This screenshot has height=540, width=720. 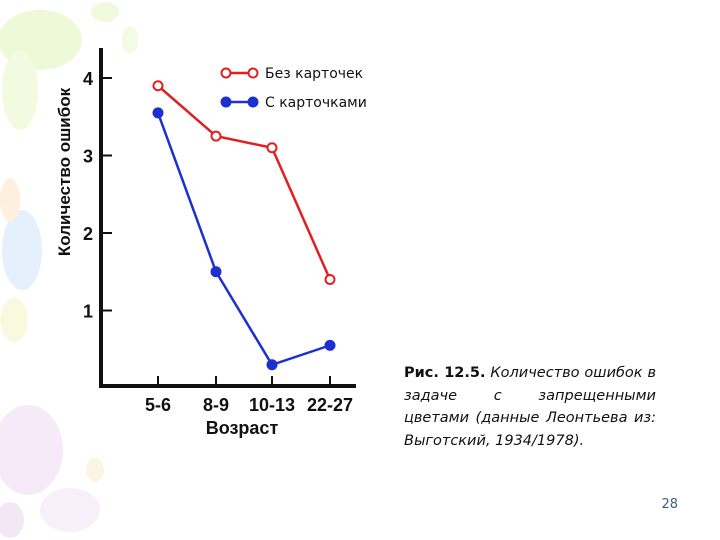 I want to click on y-tick-label: 4, so click(x=88, y=79).